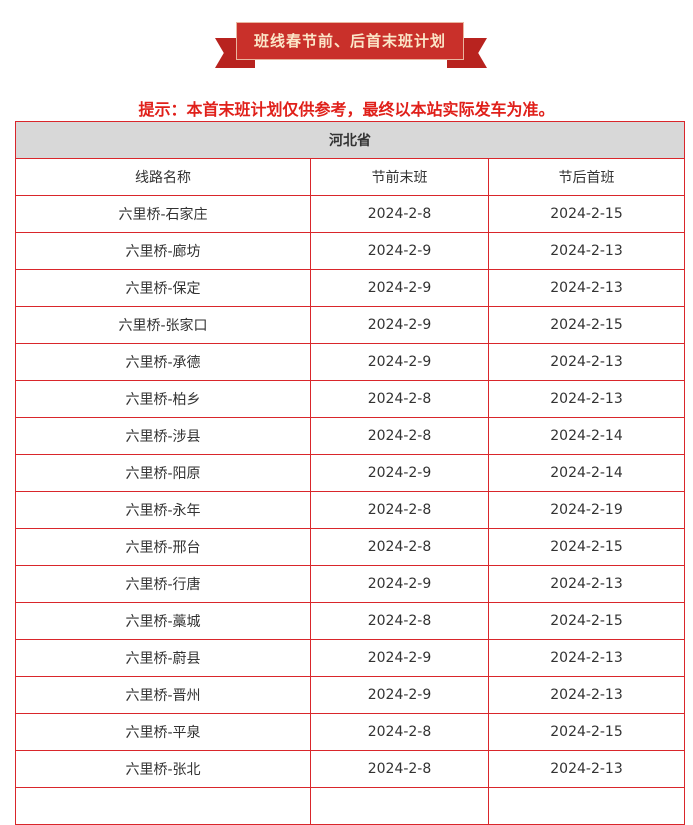 Image resolution: width=693 pixels, height=825 pixels. Describe the element at coordinates (163, 769) in the screenshot. I see `route-name: 六里桥-张北` at that location.